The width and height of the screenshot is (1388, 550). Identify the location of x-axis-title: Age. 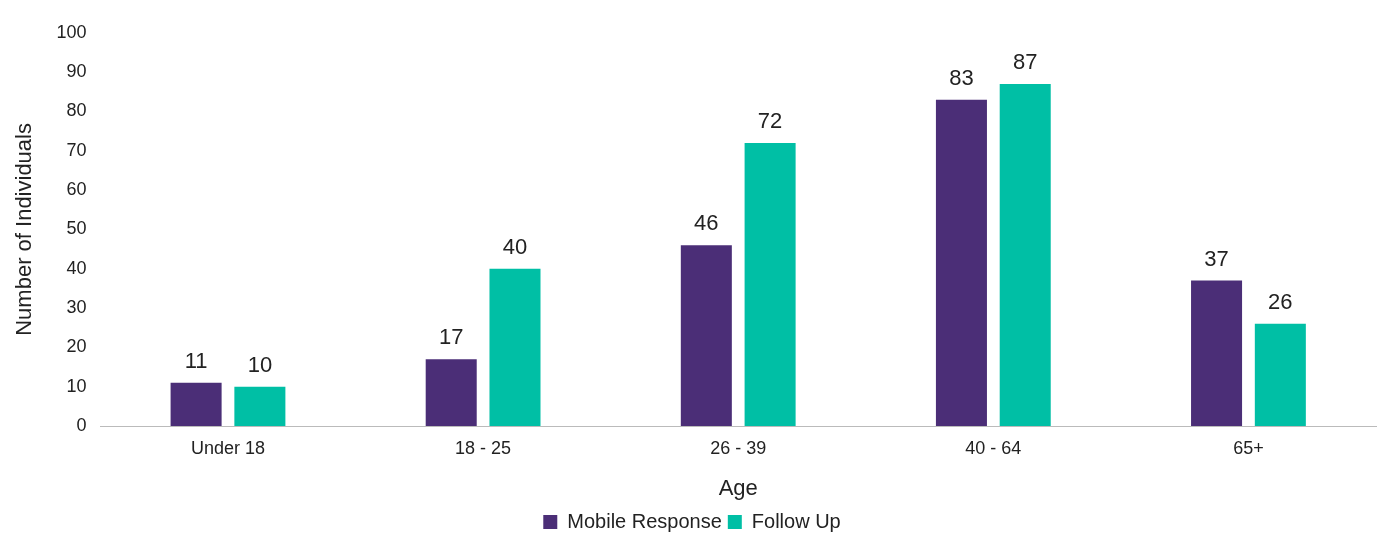
(738, 487).